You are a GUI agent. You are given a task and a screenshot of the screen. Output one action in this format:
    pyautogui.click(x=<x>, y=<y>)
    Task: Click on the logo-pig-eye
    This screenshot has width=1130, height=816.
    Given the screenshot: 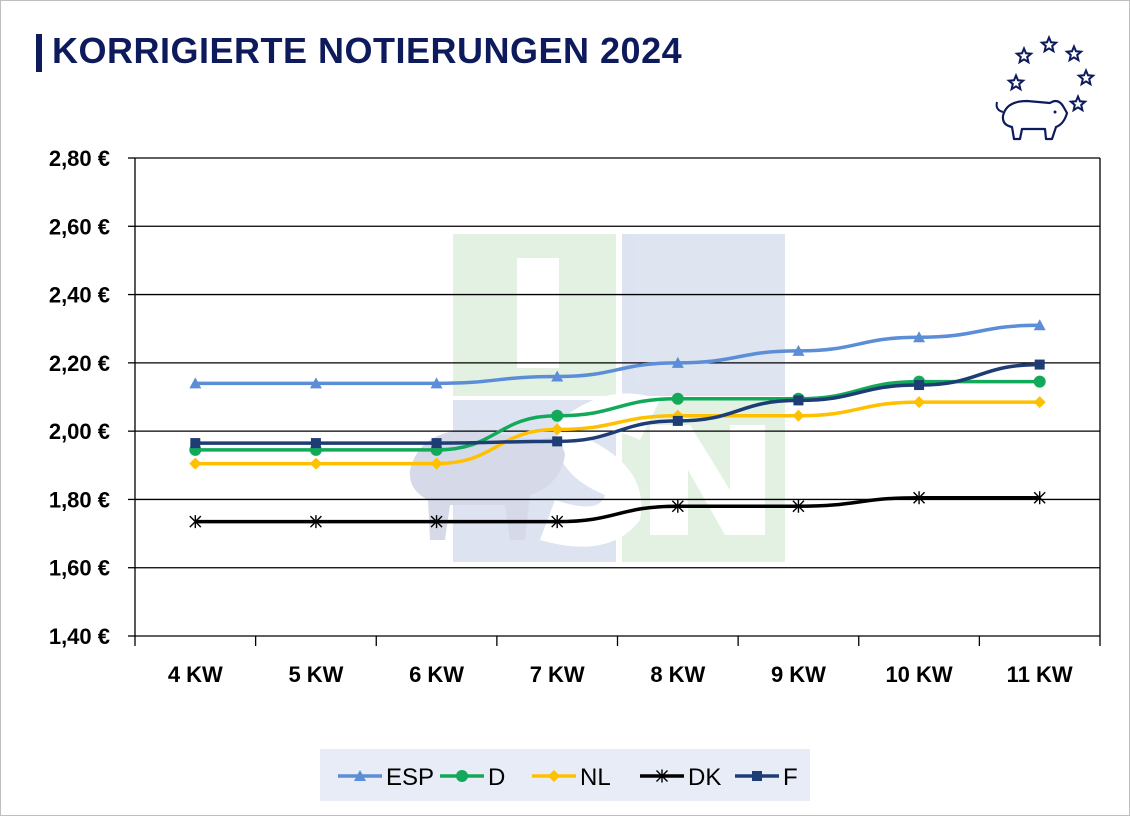 What is the action you would take?
    pyautogui.click(x=1055, y=112)
    